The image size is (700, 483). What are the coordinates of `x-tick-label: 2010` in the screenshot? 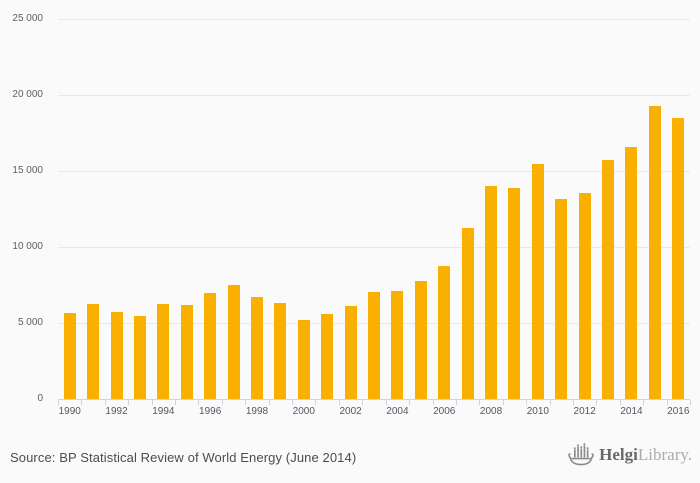 It's located at (537, 411).